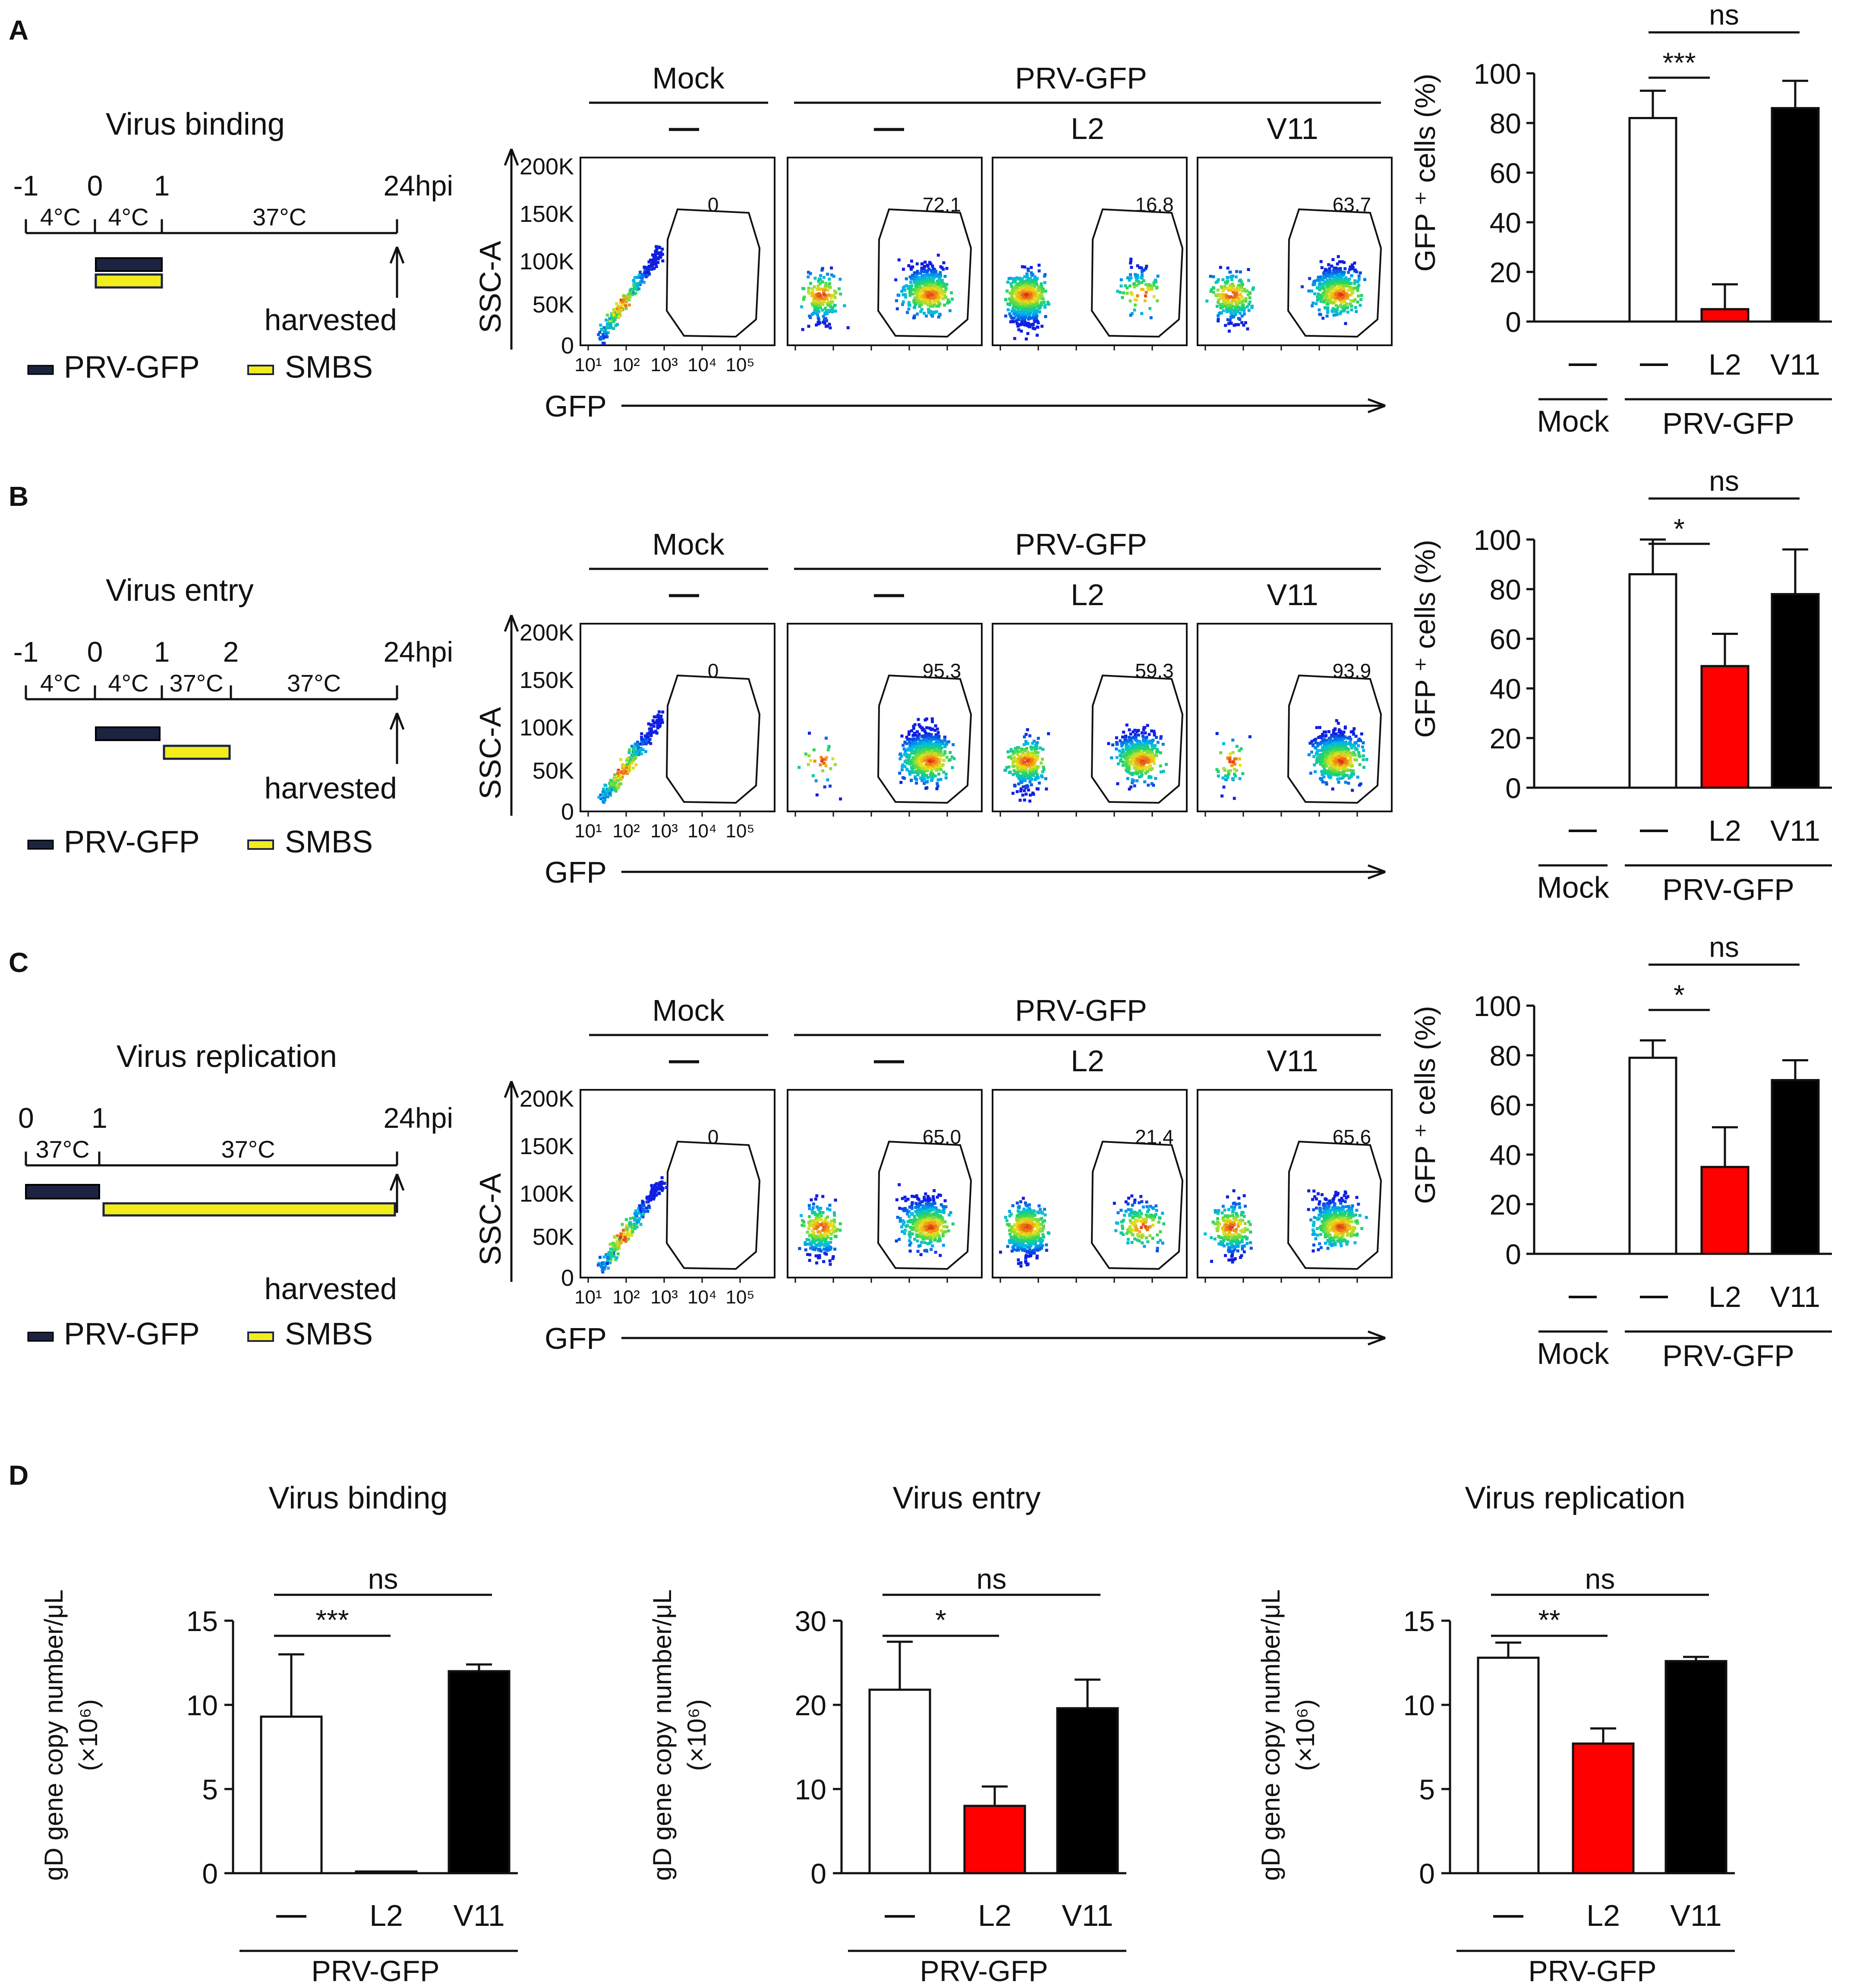 The width and height of the screenshot is (1863, 1988). I want to click on panel-title: Virus binding, so click(196, 124).